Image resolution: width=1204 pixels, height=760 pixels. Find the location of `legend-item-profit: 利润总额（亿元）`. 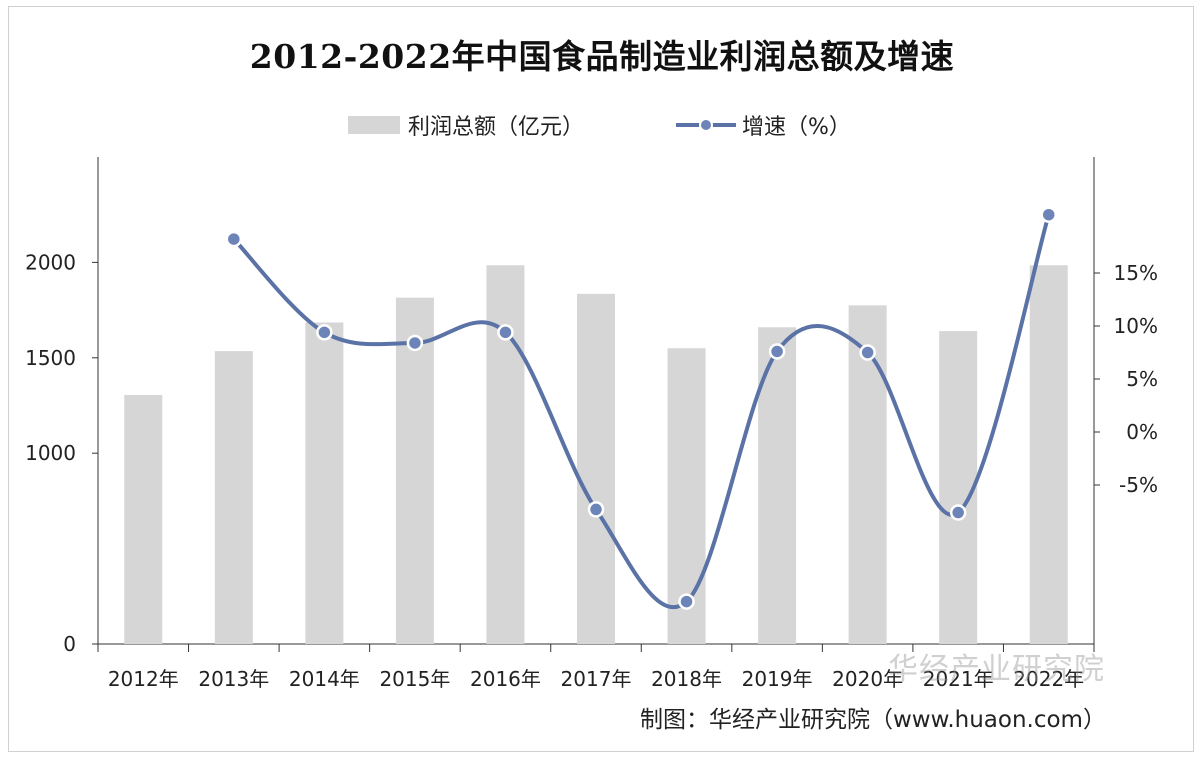

legend-item-profit: 利润总额（亿元） is located at coordinates (466, 125).